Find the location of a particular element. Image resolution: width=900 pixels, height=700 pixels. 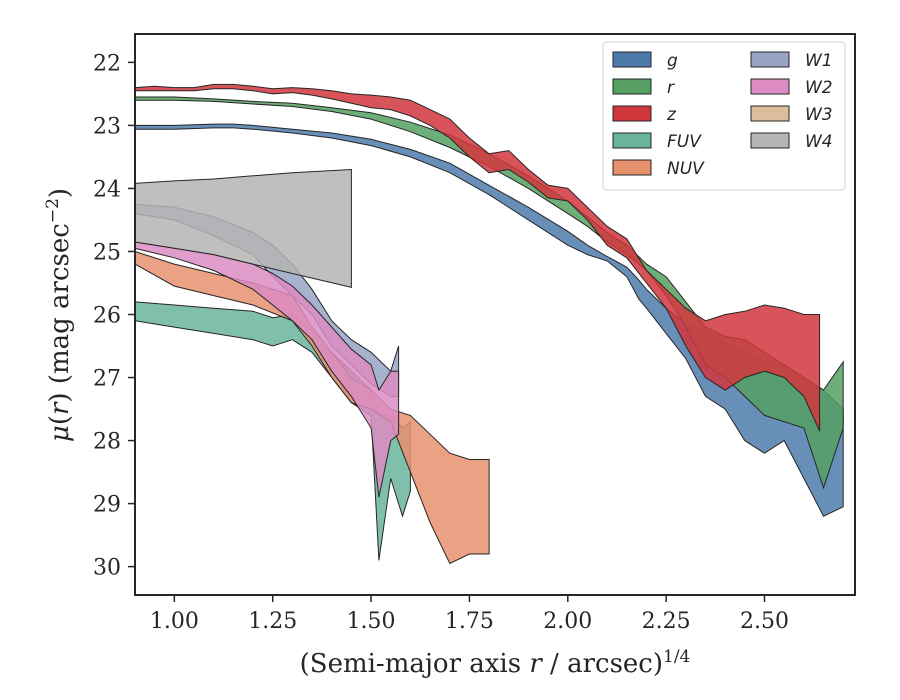

legend-label-r: r is located at coordinates (671, 88).